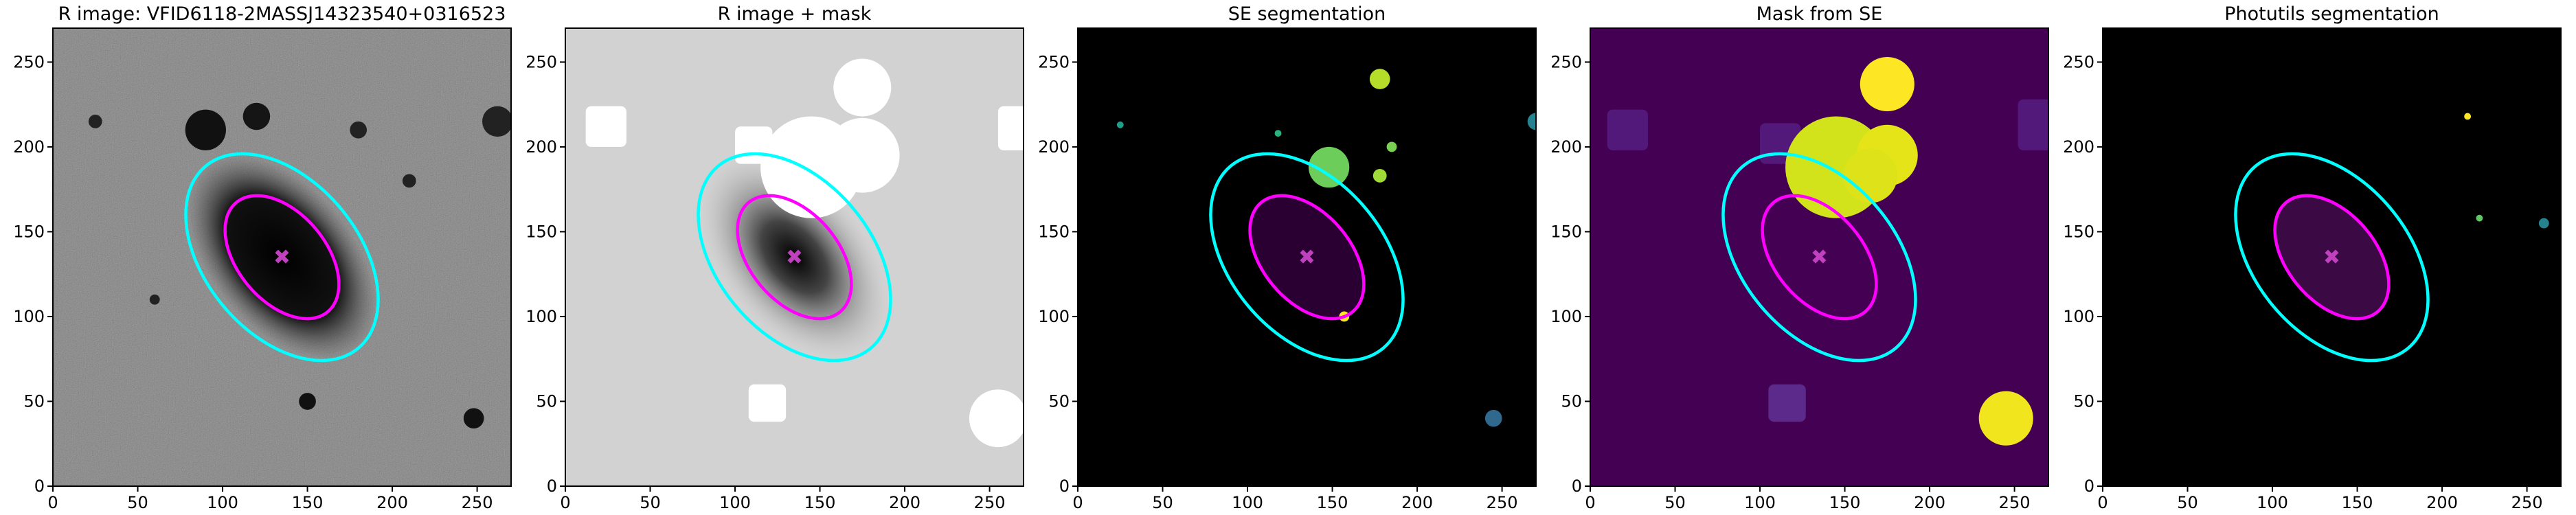 This screenshot has width=2576, height=515. Describe the element at coordinates (1307, 14) in the screenshot. I see `panel-title: SE segmentation` at that location.